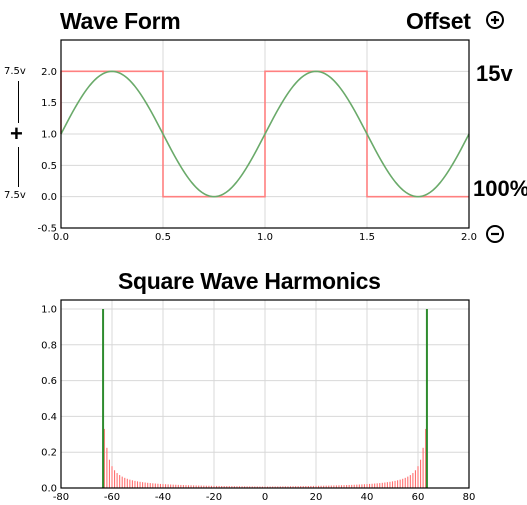  What do you see at coordinates (265, 237) in the screenshot?
I see `waveform-x-tick-label: 1.0` at bounding box center [265, 237].